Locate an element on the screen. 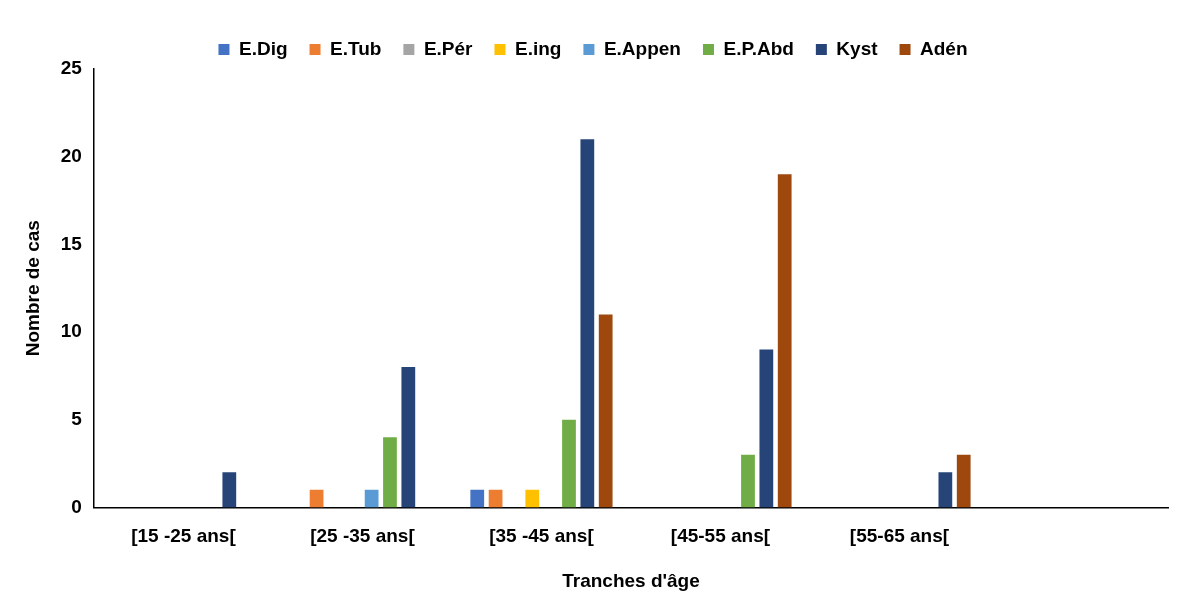  legend-label: E.P.Abd is located at coordinates (758, 48).